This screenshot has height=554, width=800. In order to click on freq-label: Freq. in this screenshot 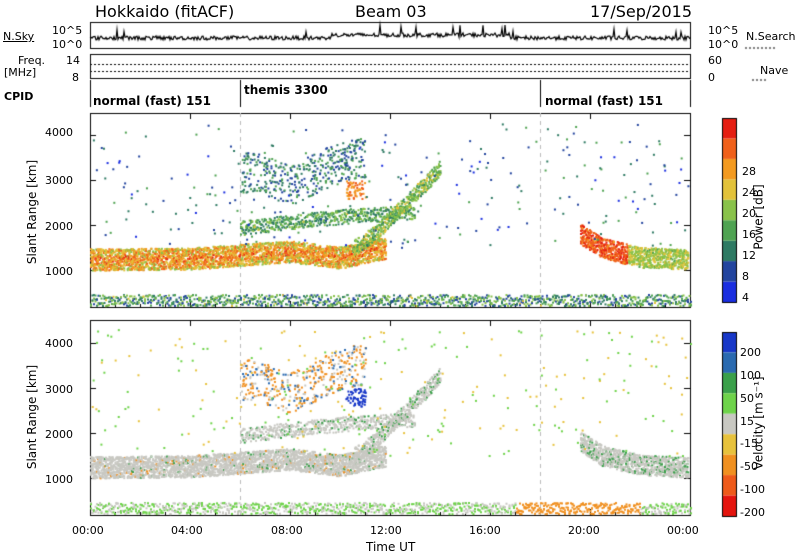, I will do `click(32, 60)`.